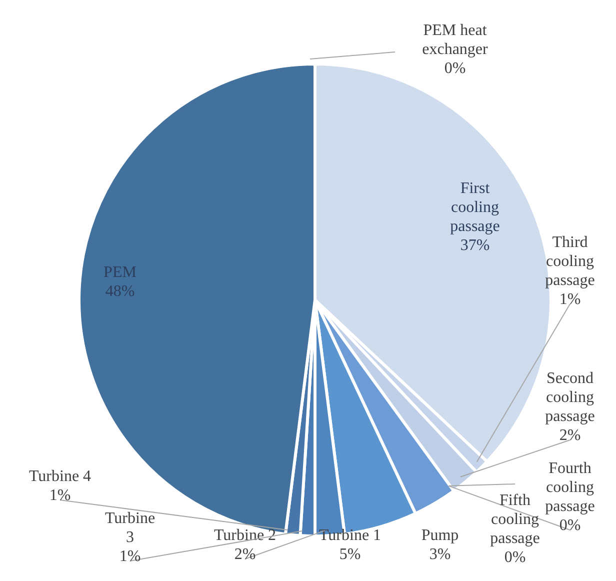  What do you see at coordinates (350, 554) in the screenshot?
I see `data-label: 5%` at bounding box center [350, 554].